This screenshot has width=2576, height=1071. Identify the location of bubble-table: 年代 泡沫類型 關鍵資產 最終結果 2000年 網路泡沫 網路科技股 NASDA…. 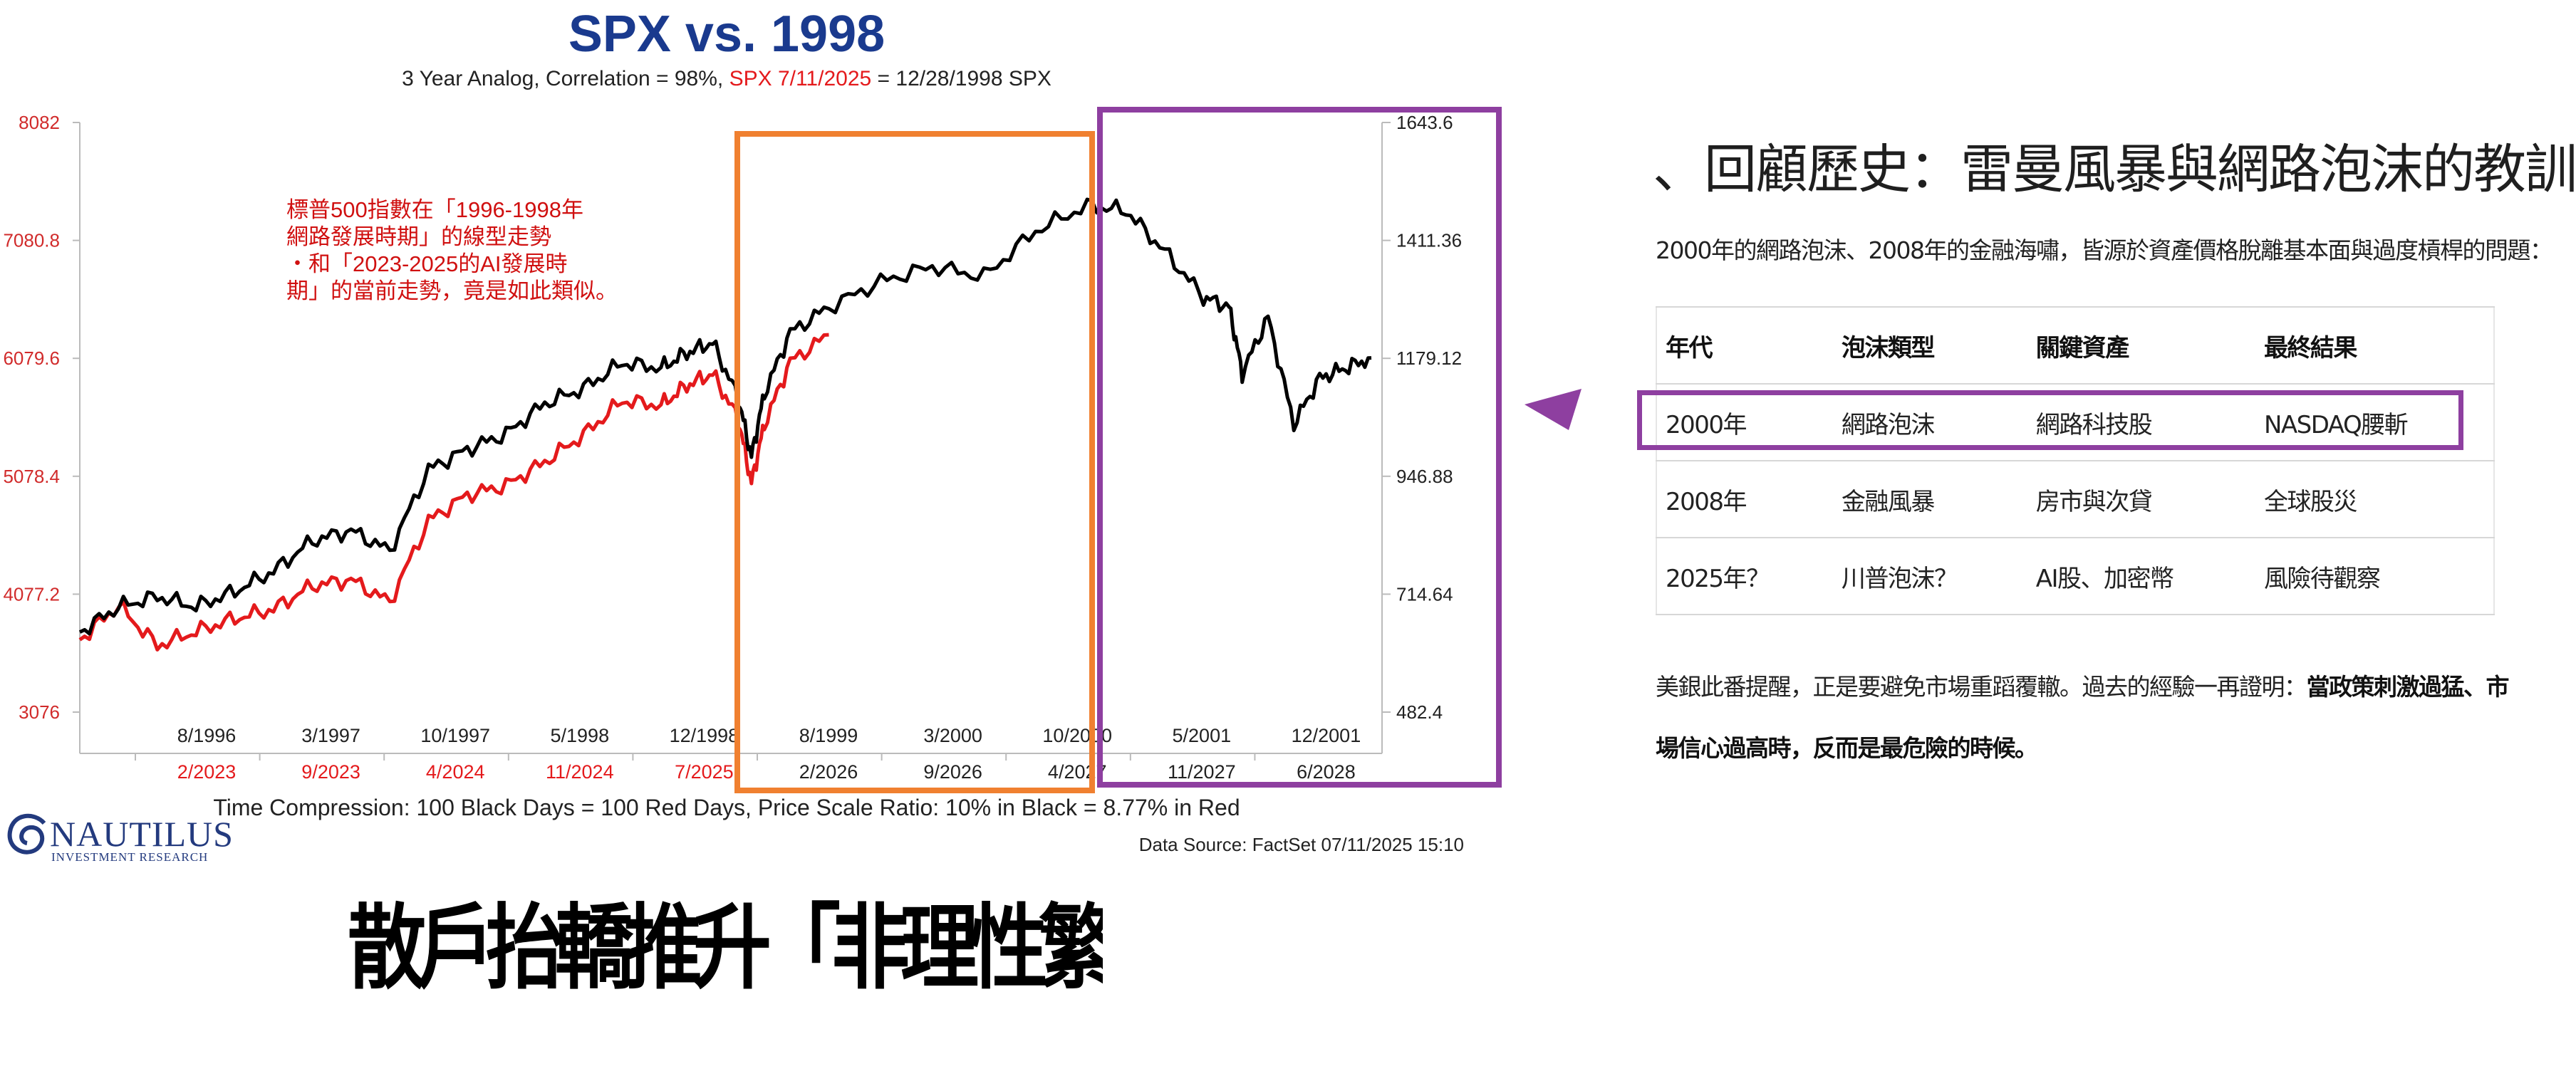
(2075, 460).